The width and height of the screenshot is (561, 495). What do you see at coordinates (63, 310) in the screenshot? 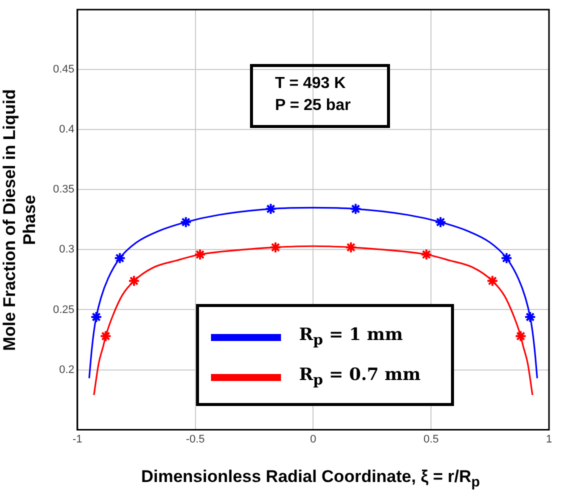
I see `y-tick-label: 0.25` at bounding box center [63, 310].